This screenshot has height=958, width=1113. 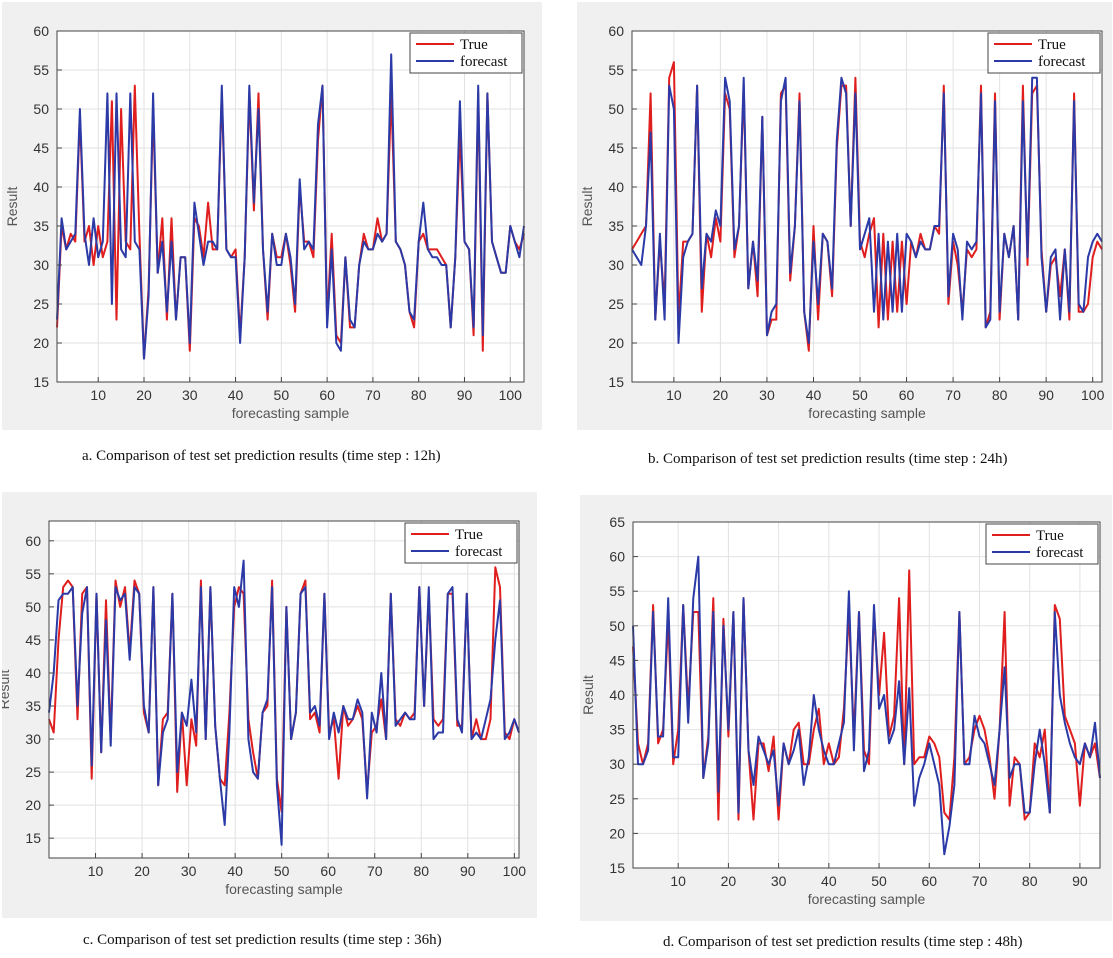 I want to click on legend-box-b, so click(x=1044, y=53).